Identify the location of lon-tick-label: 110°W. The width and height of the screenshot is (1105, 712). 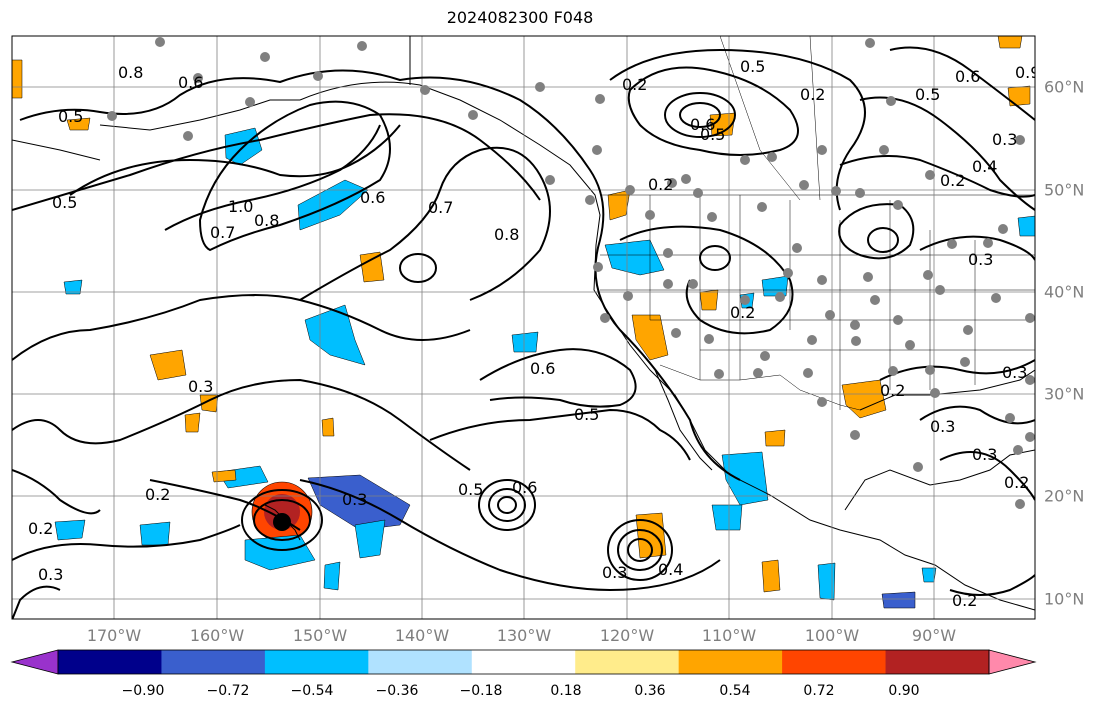
(729, 635).